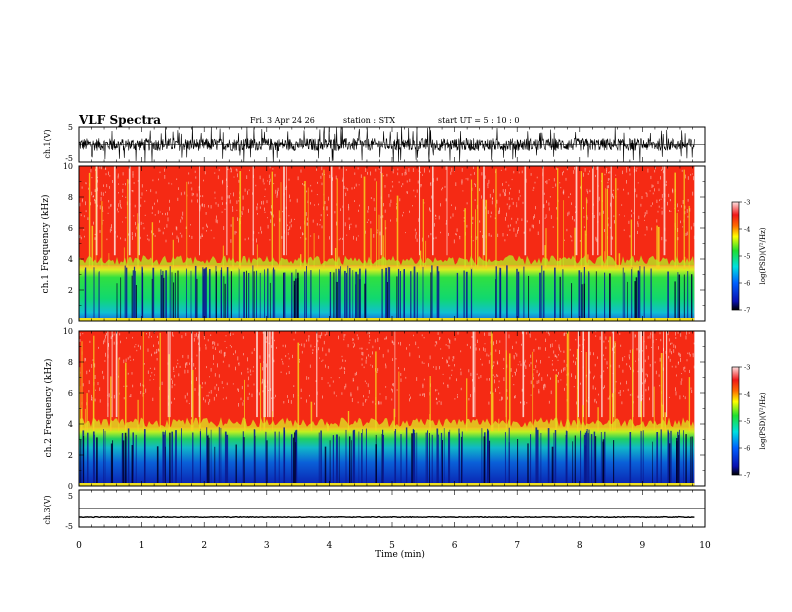  I want to click on colorbar-tick-label: -6, so click(747, 284).